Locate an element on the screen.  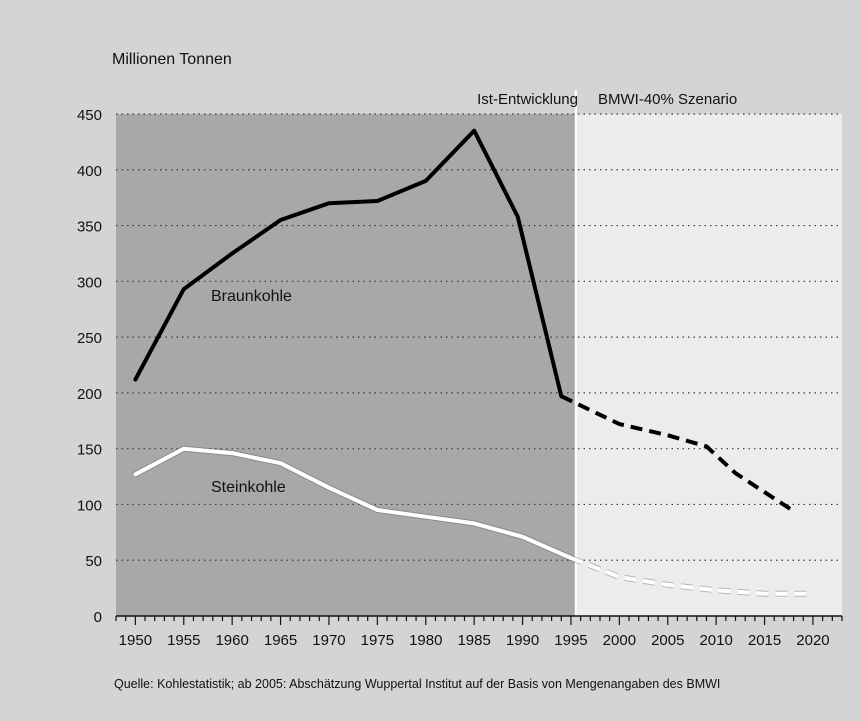
y-tick-label: 0 is located at coordinates (98, 617).